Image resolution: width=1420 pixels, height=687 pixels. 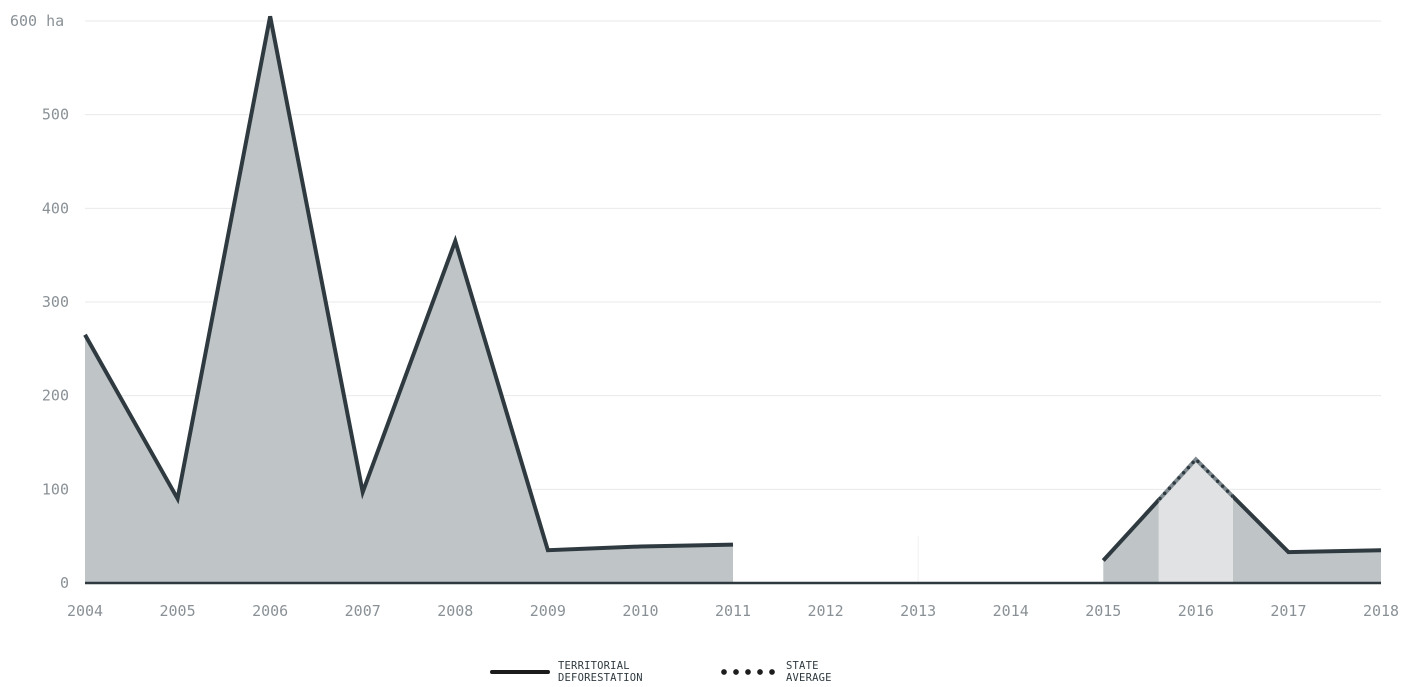 I want to click on legend: TERRITORIAL DEFORESTATION, so click(x=566, y=672).